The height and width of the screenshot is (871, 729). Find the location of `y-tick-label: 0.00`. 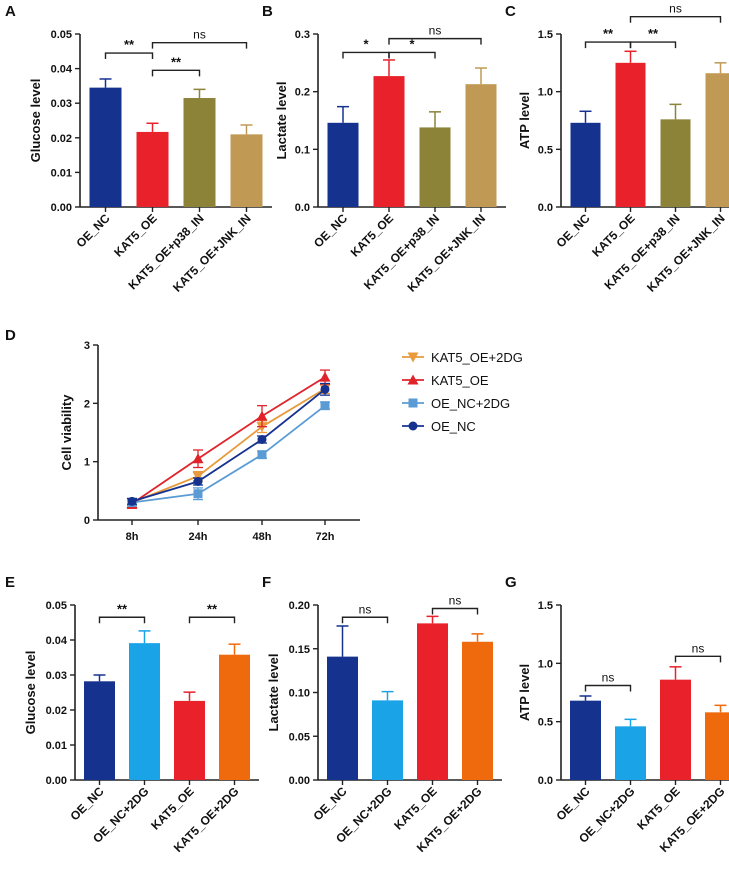

y-tick-label: 0.00 is located at coordinates (56, 781).